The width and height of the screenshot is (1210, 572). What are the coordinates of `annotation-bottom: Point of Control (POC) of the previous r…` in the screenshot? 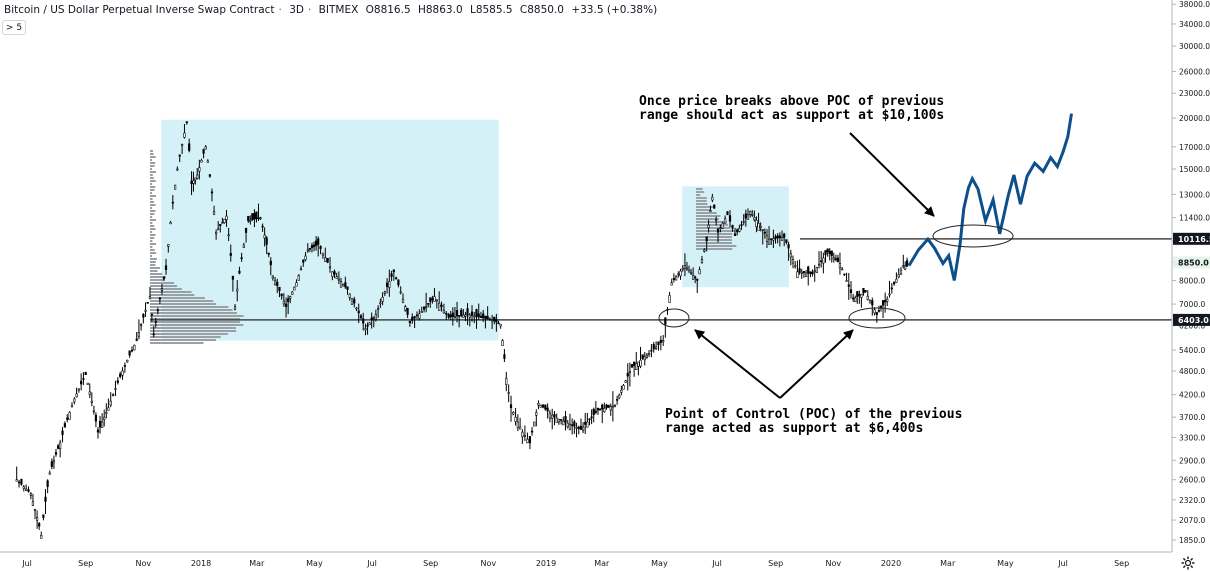 It's located at (813, 422).